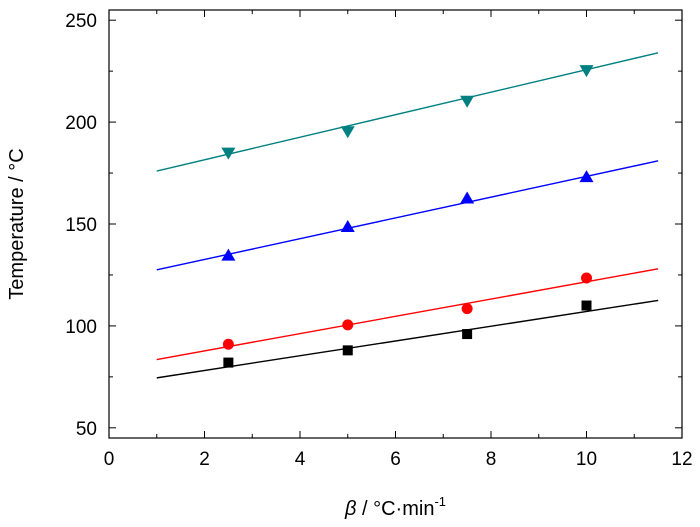 The width and height of the screenshot is (700, 527). Describe the element at coordinates (586, 459) in the screenshot. I see `x-tick-label: 10` at that location.